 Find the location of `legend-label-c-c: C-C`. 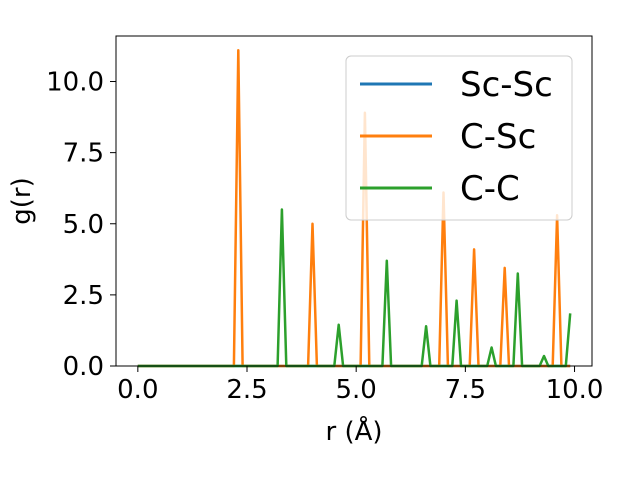

legend-label-c-c: C-C is located at coordinates (490, 189).